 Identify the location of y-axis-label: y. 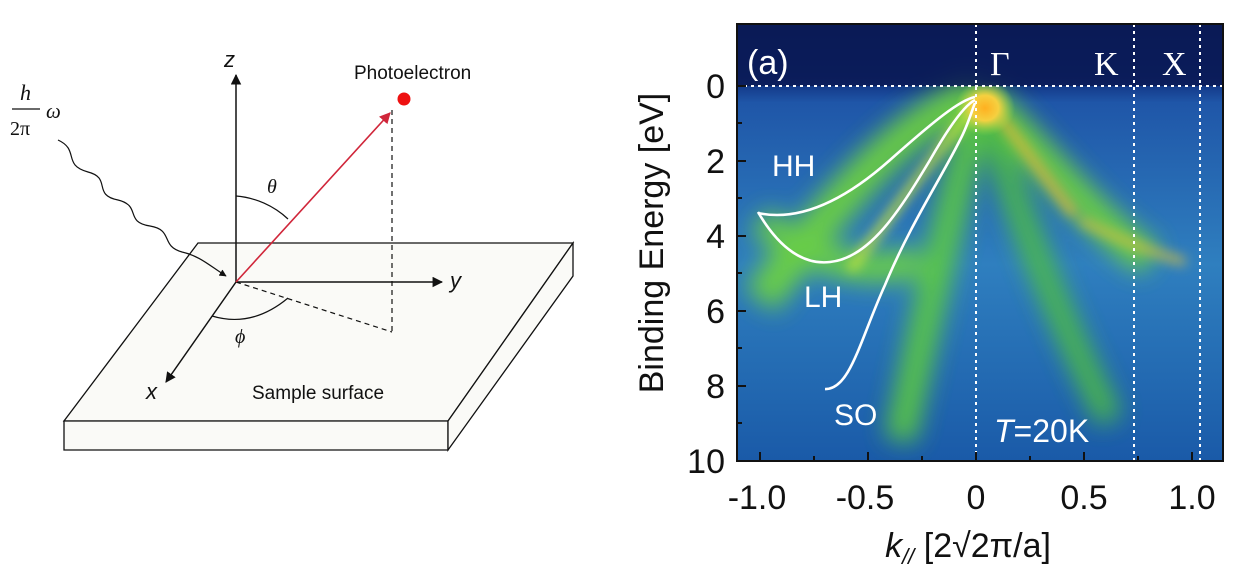
(455, 280).